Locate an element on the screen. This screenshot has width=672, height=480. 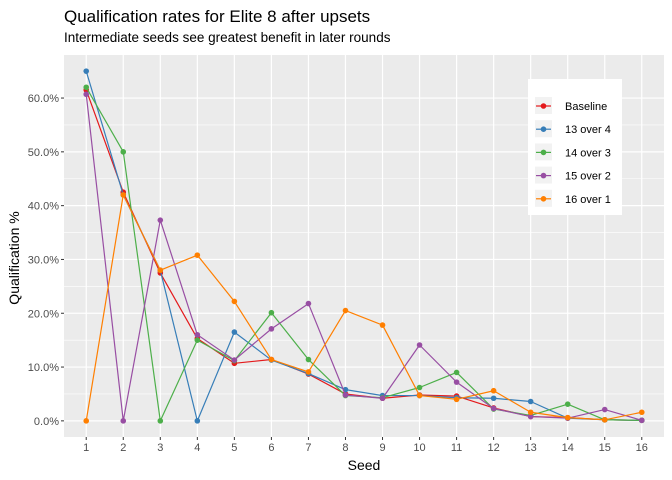
x-tick-label: 14 is located at coordinates (568, 448).